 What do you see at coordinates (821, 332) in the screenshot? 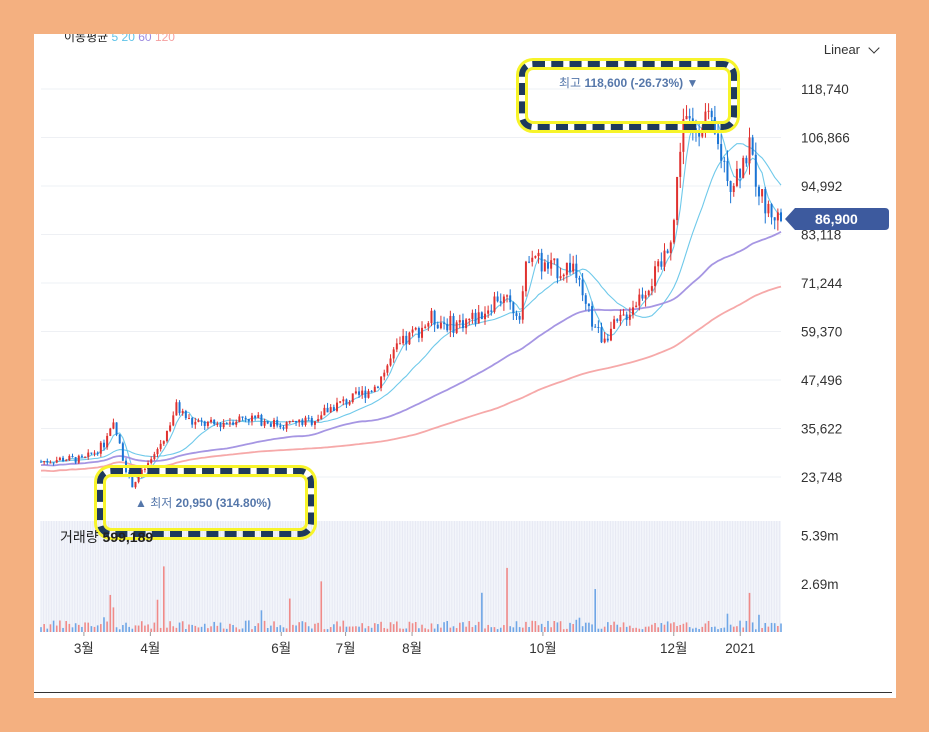
I see `y-tick-label: 59,370` at bounding box center [821, 332].